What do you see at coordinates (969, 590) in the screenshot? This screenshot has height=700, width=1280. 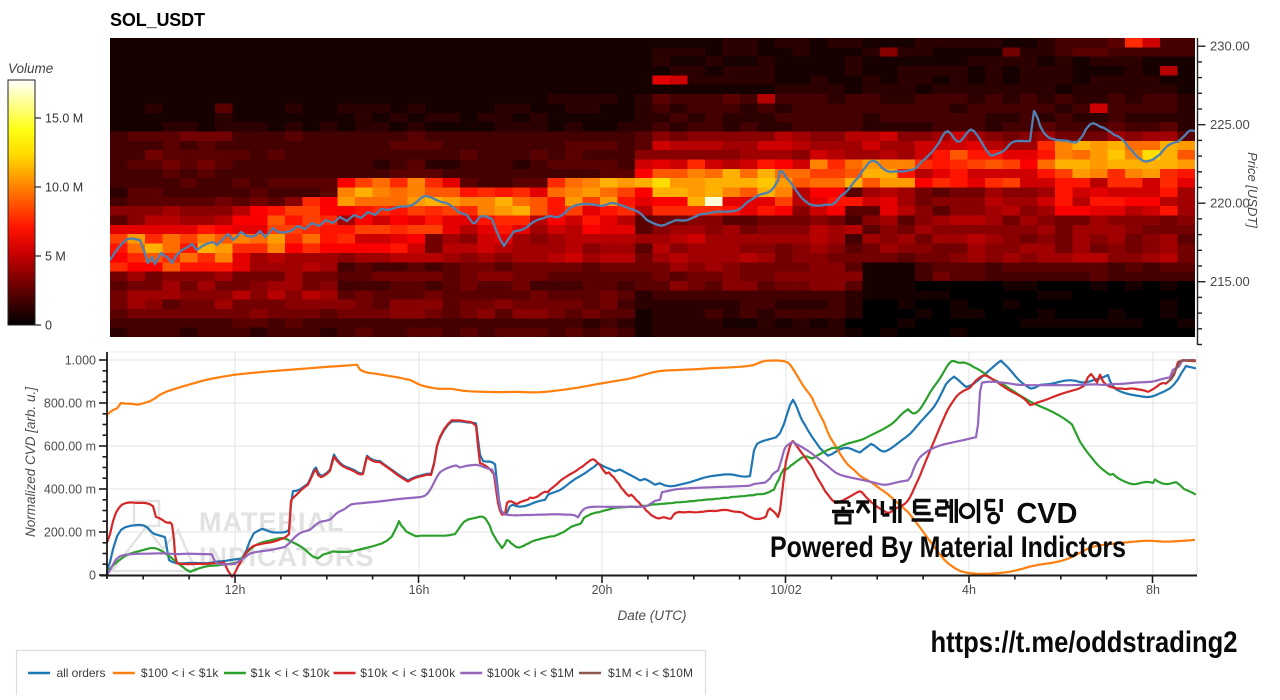 I see `svg-text: 4h` at bounding box center [969, 590].